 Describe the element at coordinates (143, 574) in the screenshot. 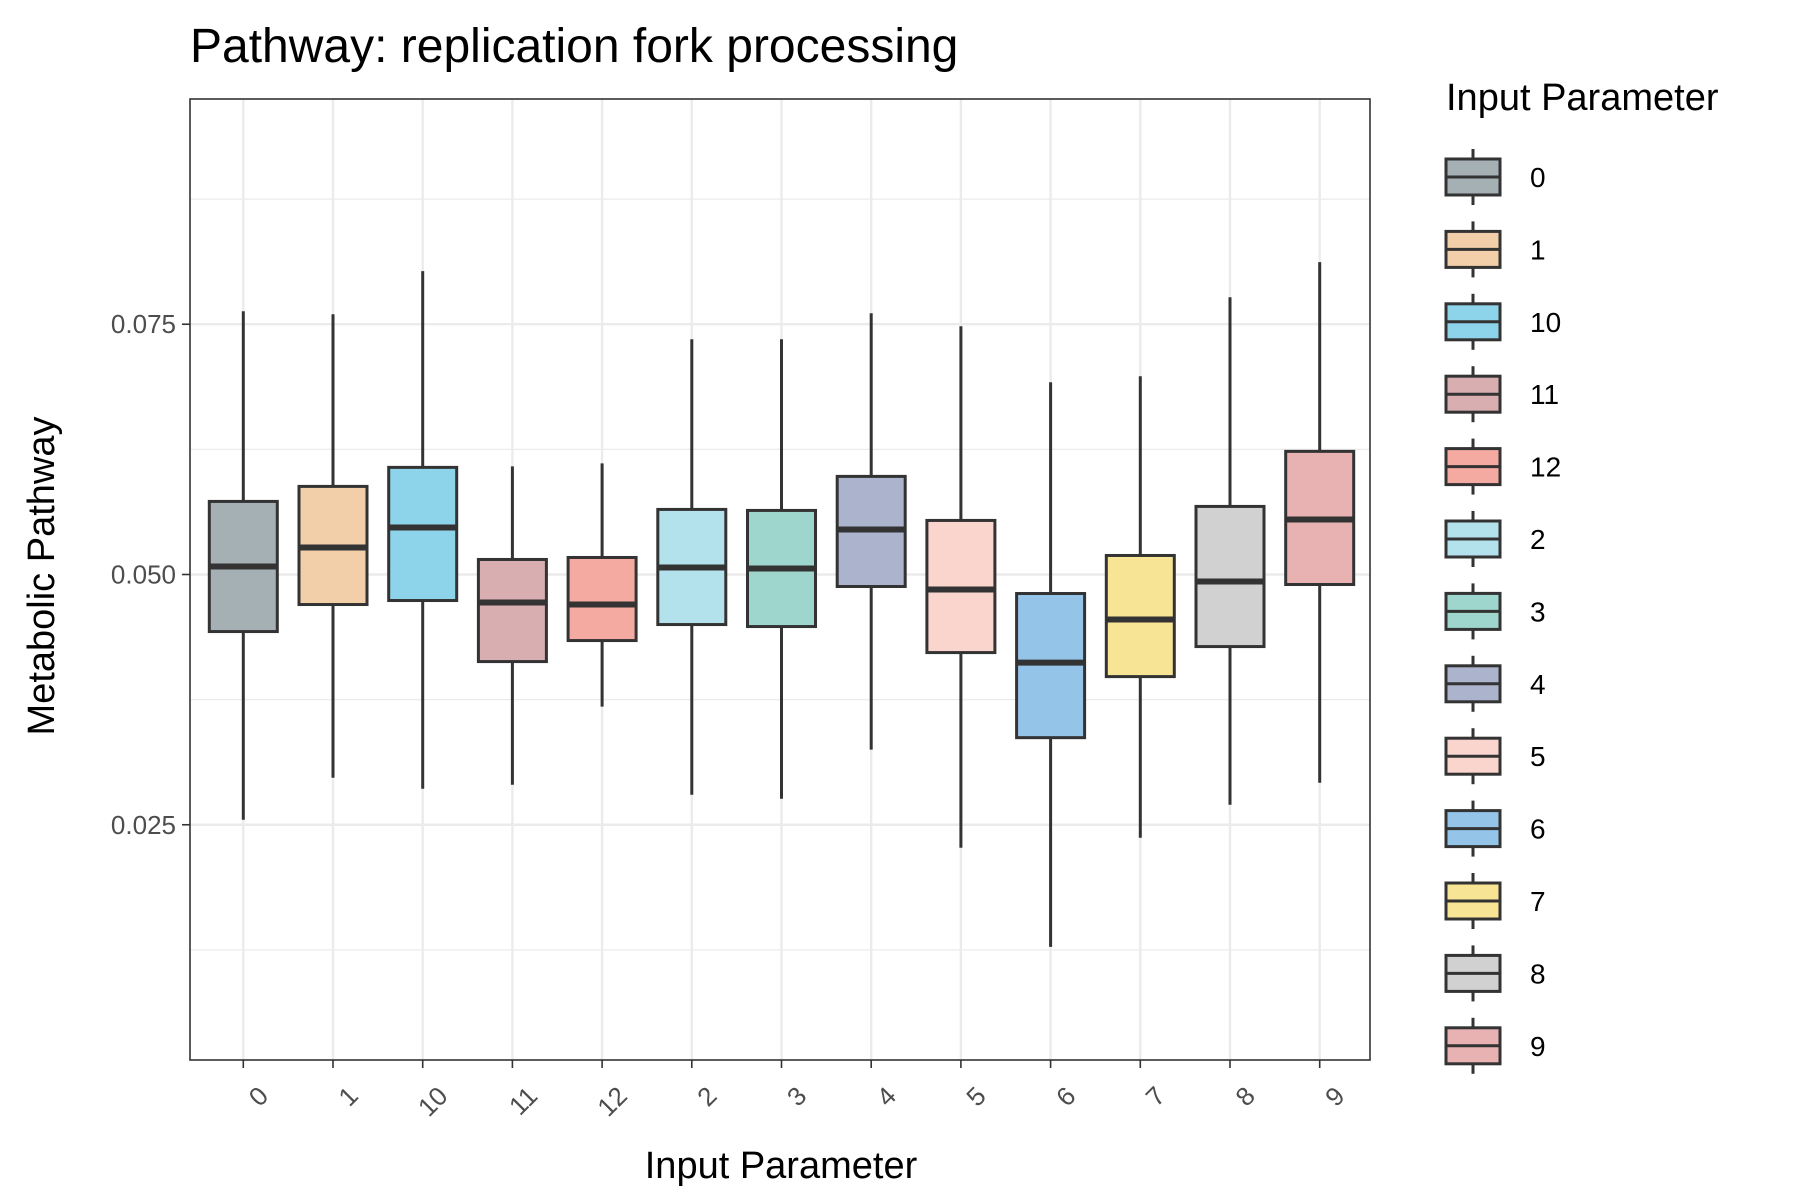

I see `y-tick-label: 0.050` at that location.